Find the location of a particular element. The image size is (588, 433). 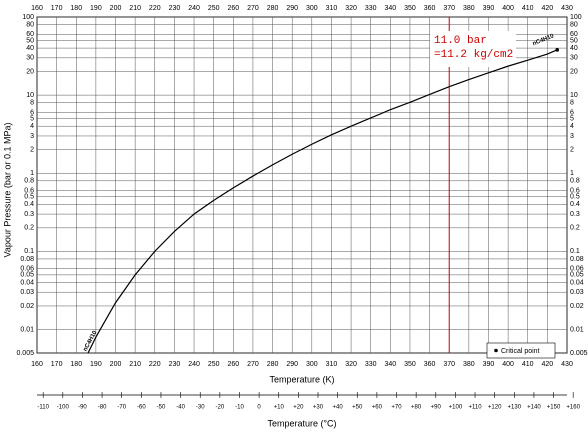

y-tick-label: 0.3 is located at coordinates (29, 214).